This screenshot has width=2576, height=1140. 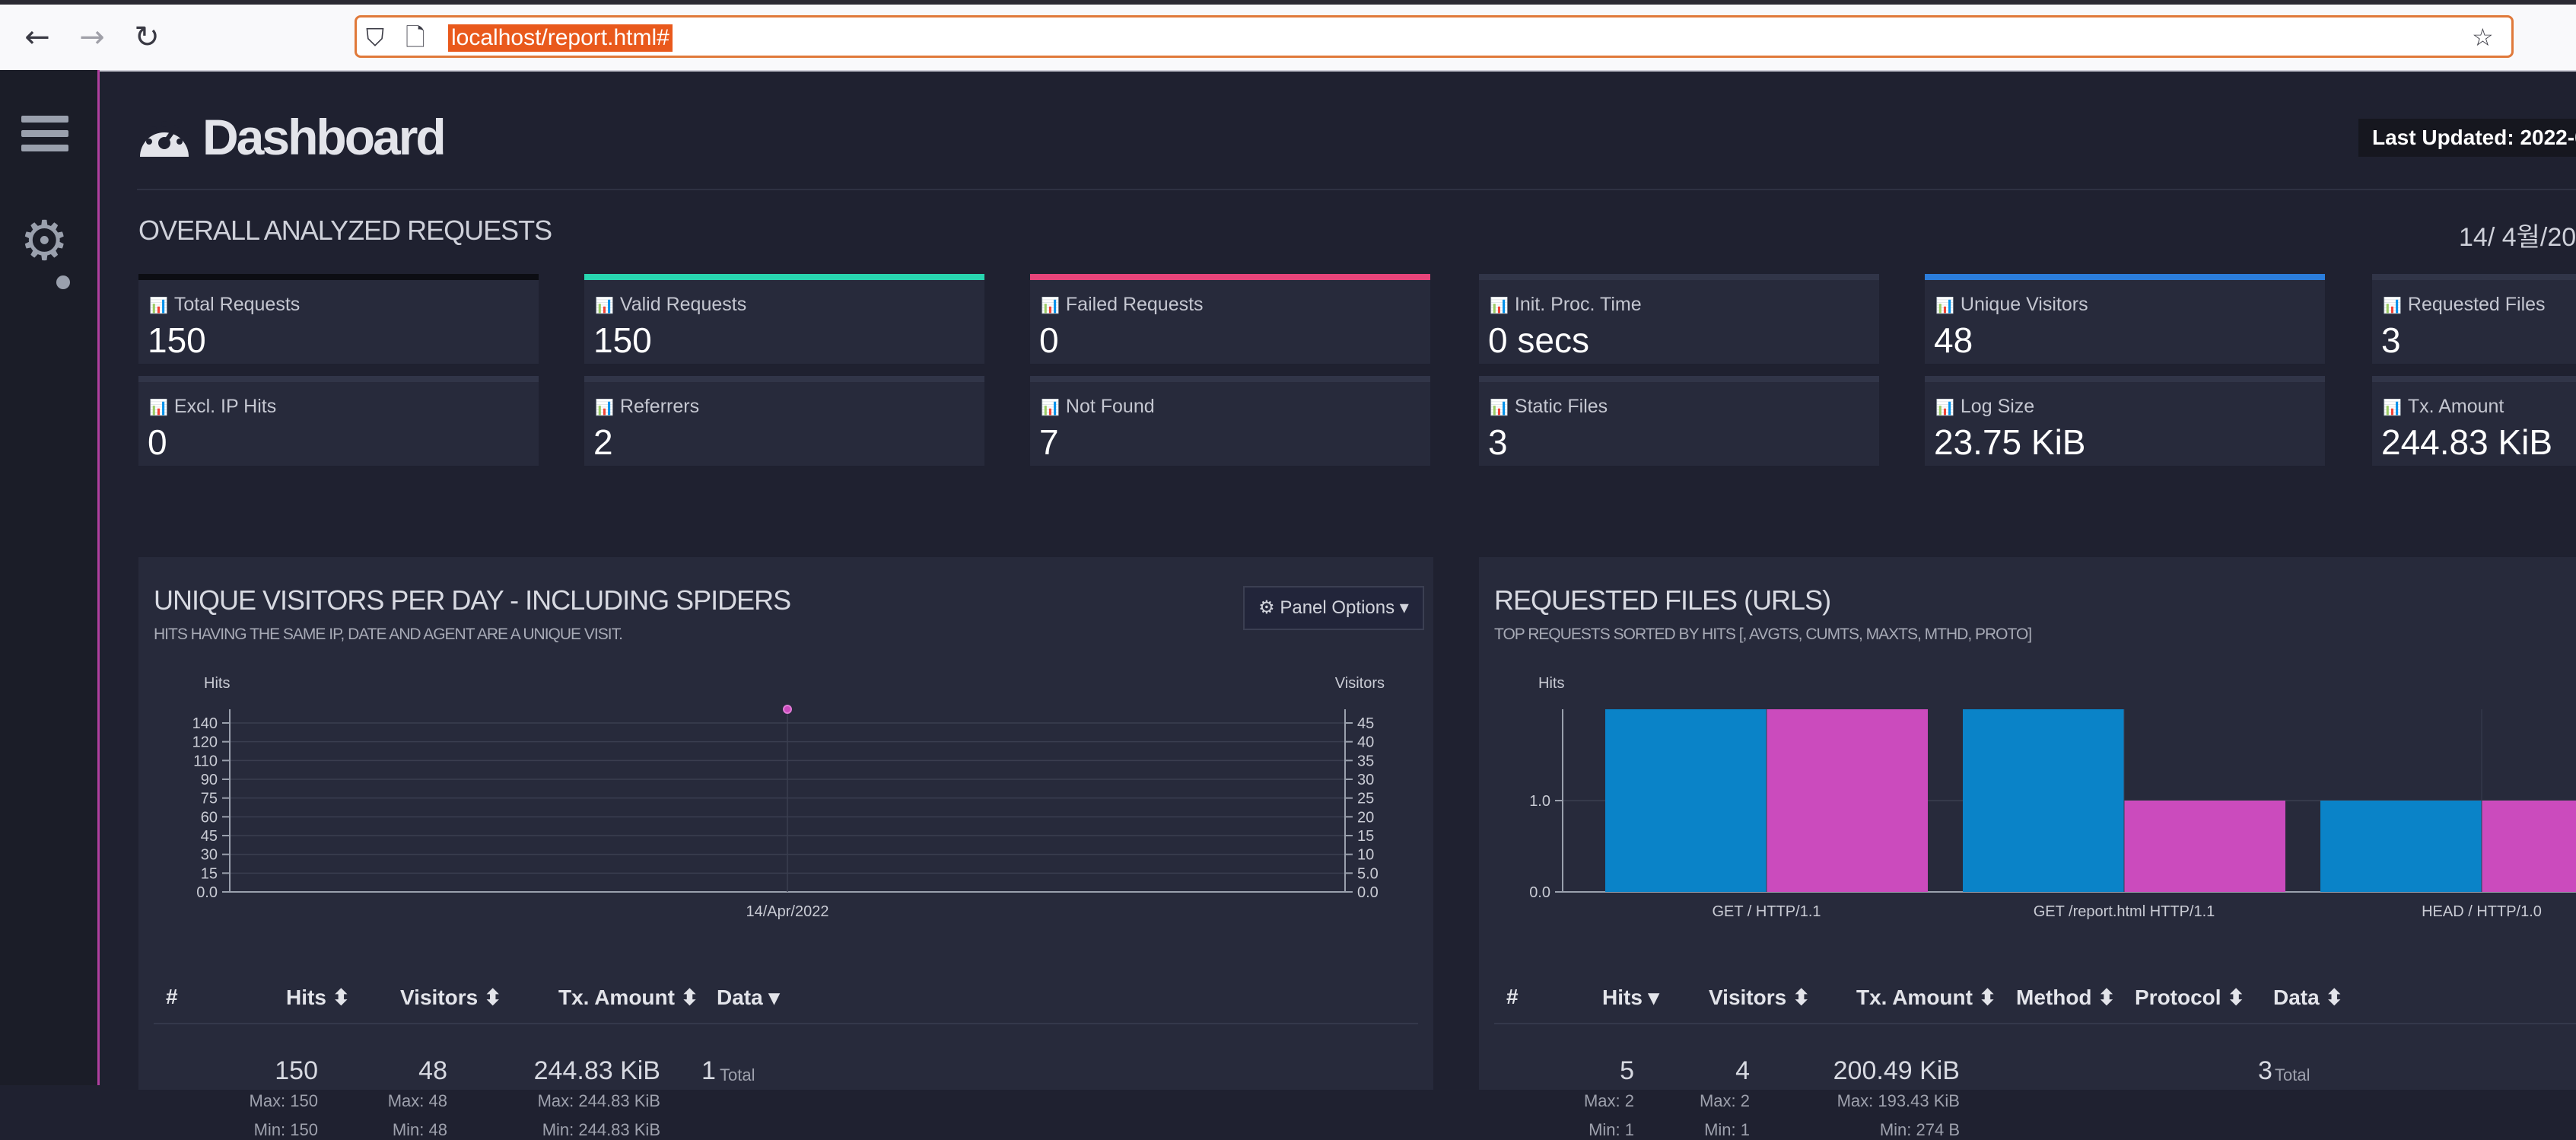 I want to click on card-valid-requests: 📊 Valid Requests 150, so click(x=784, y=319).